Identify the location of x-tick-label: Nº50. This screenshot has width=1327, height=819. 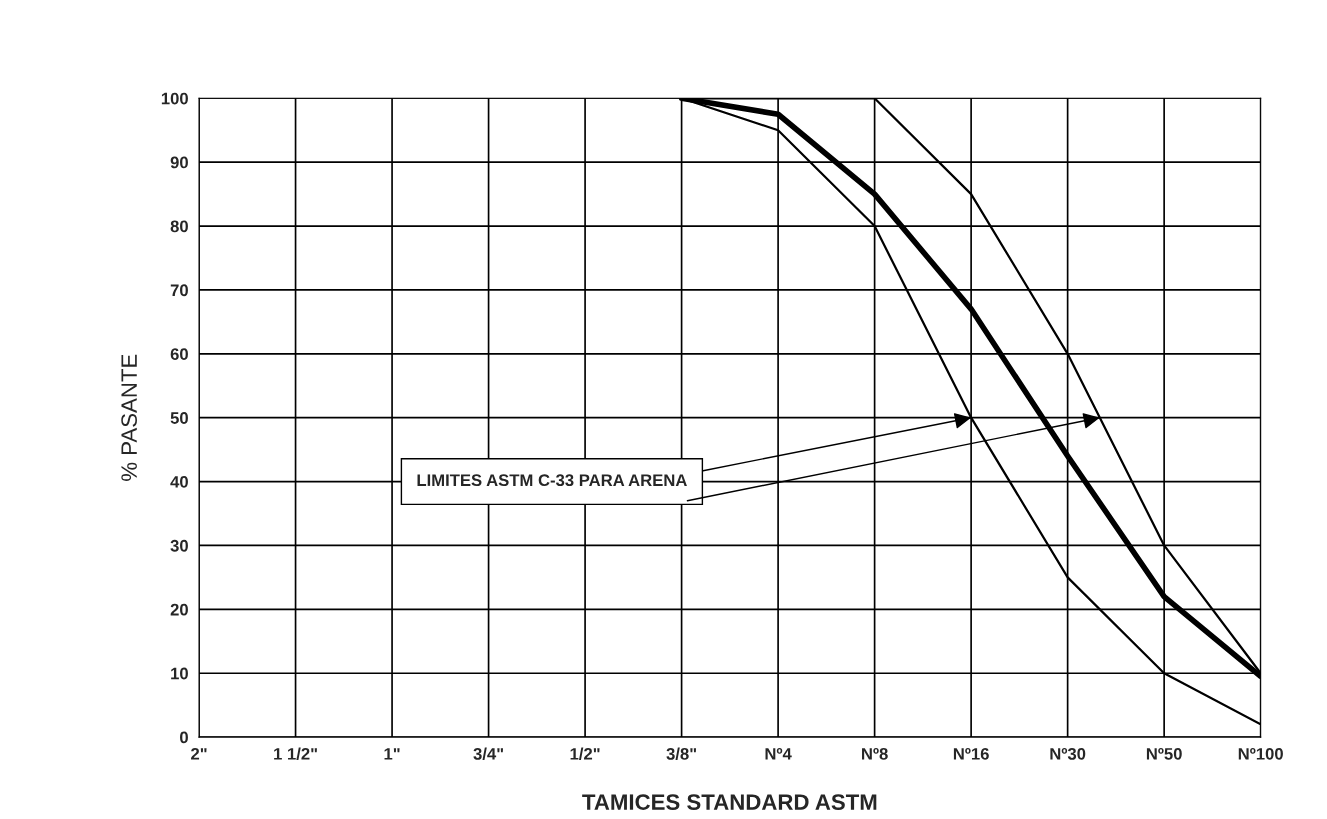
(1164, 753).